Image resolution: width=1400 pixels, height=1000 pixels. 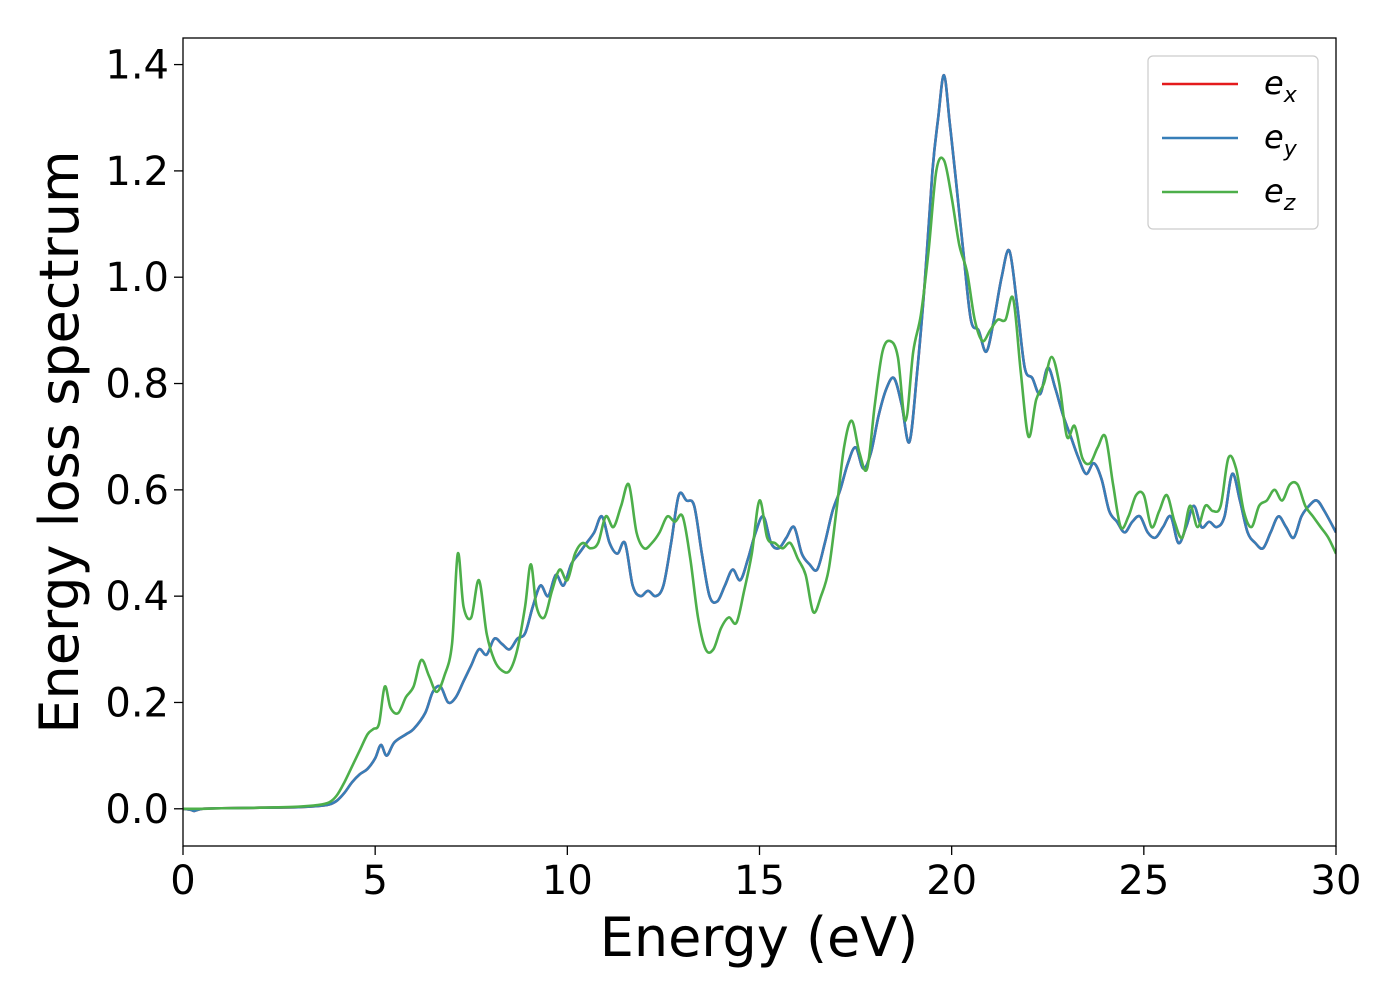 What do you see at coordinates (137, 66) in the screenshot?
I see `y-tick-label: 1.4` at bounding box center [137, 66].